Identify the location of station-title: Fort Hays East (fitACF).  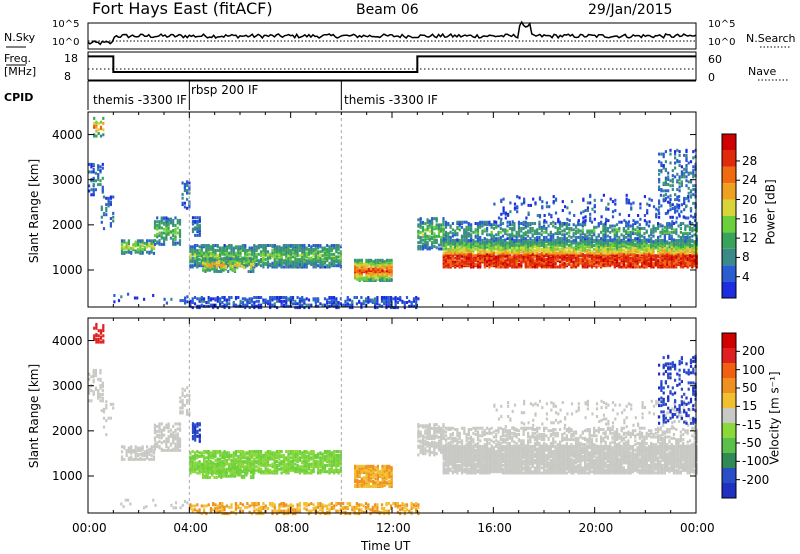
(182, 9).